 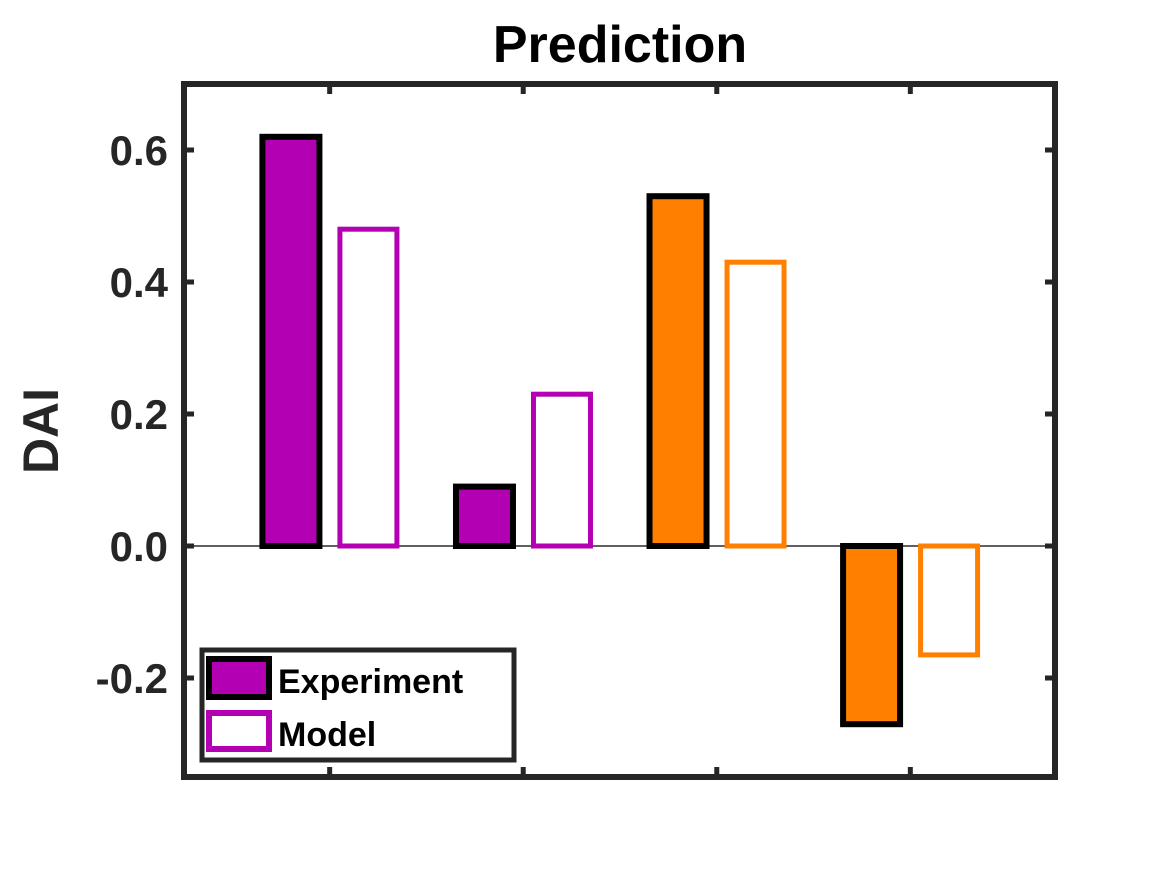 What do you see at coordinates (239, 678) in the screenshot?
I see `legend-swatch-experiment` at bounding box center [239, 678].